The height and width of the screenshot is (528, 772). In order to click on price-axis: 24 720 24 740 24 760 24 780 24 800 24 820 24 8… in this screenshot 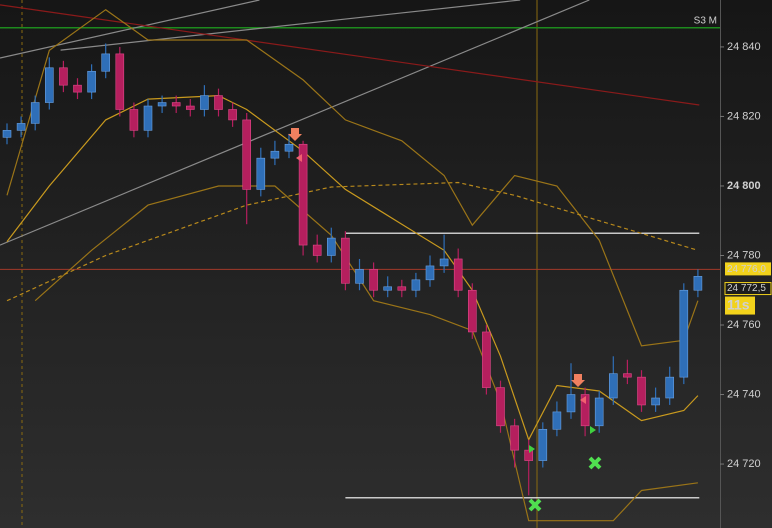, I will do `click(746, 255)`.